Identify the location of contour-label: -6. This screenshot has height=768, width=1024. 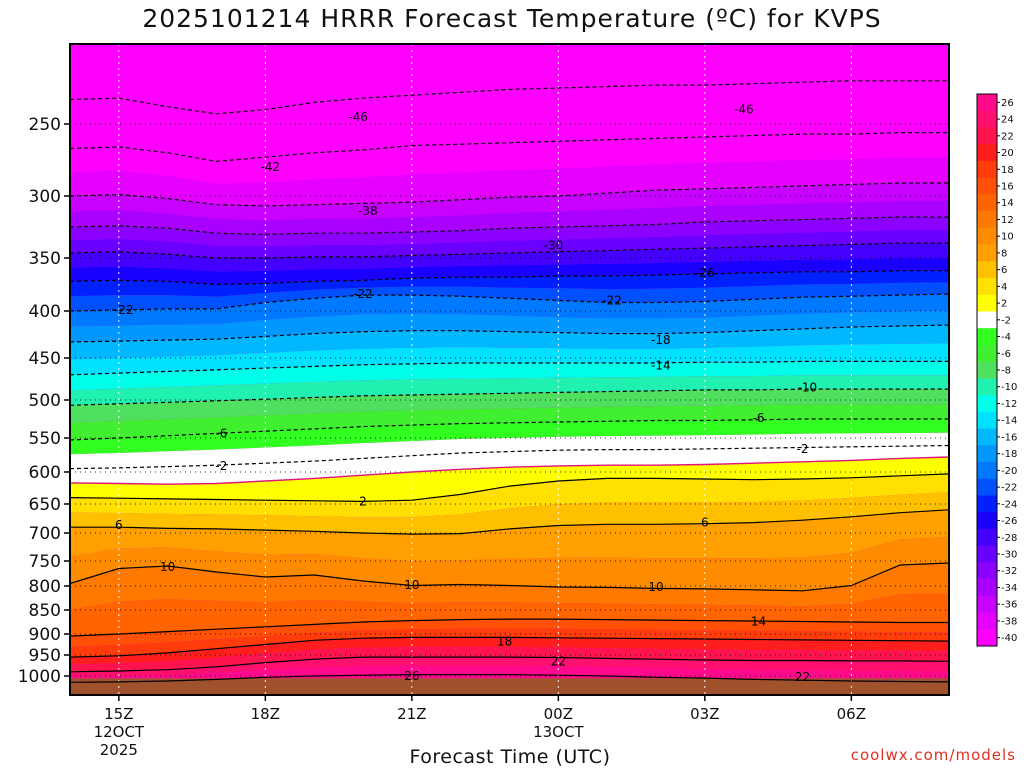
(759, 418).